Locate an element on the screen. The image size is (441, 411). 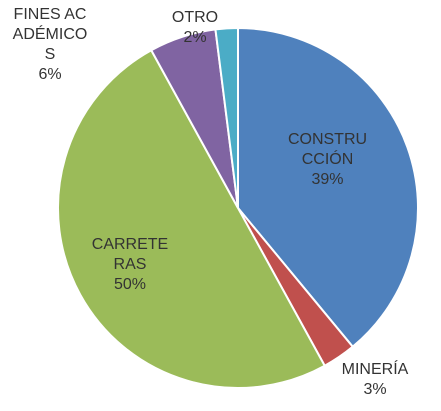
slice-label: CARRETERAS 50% is located at coordinates (130, 265).